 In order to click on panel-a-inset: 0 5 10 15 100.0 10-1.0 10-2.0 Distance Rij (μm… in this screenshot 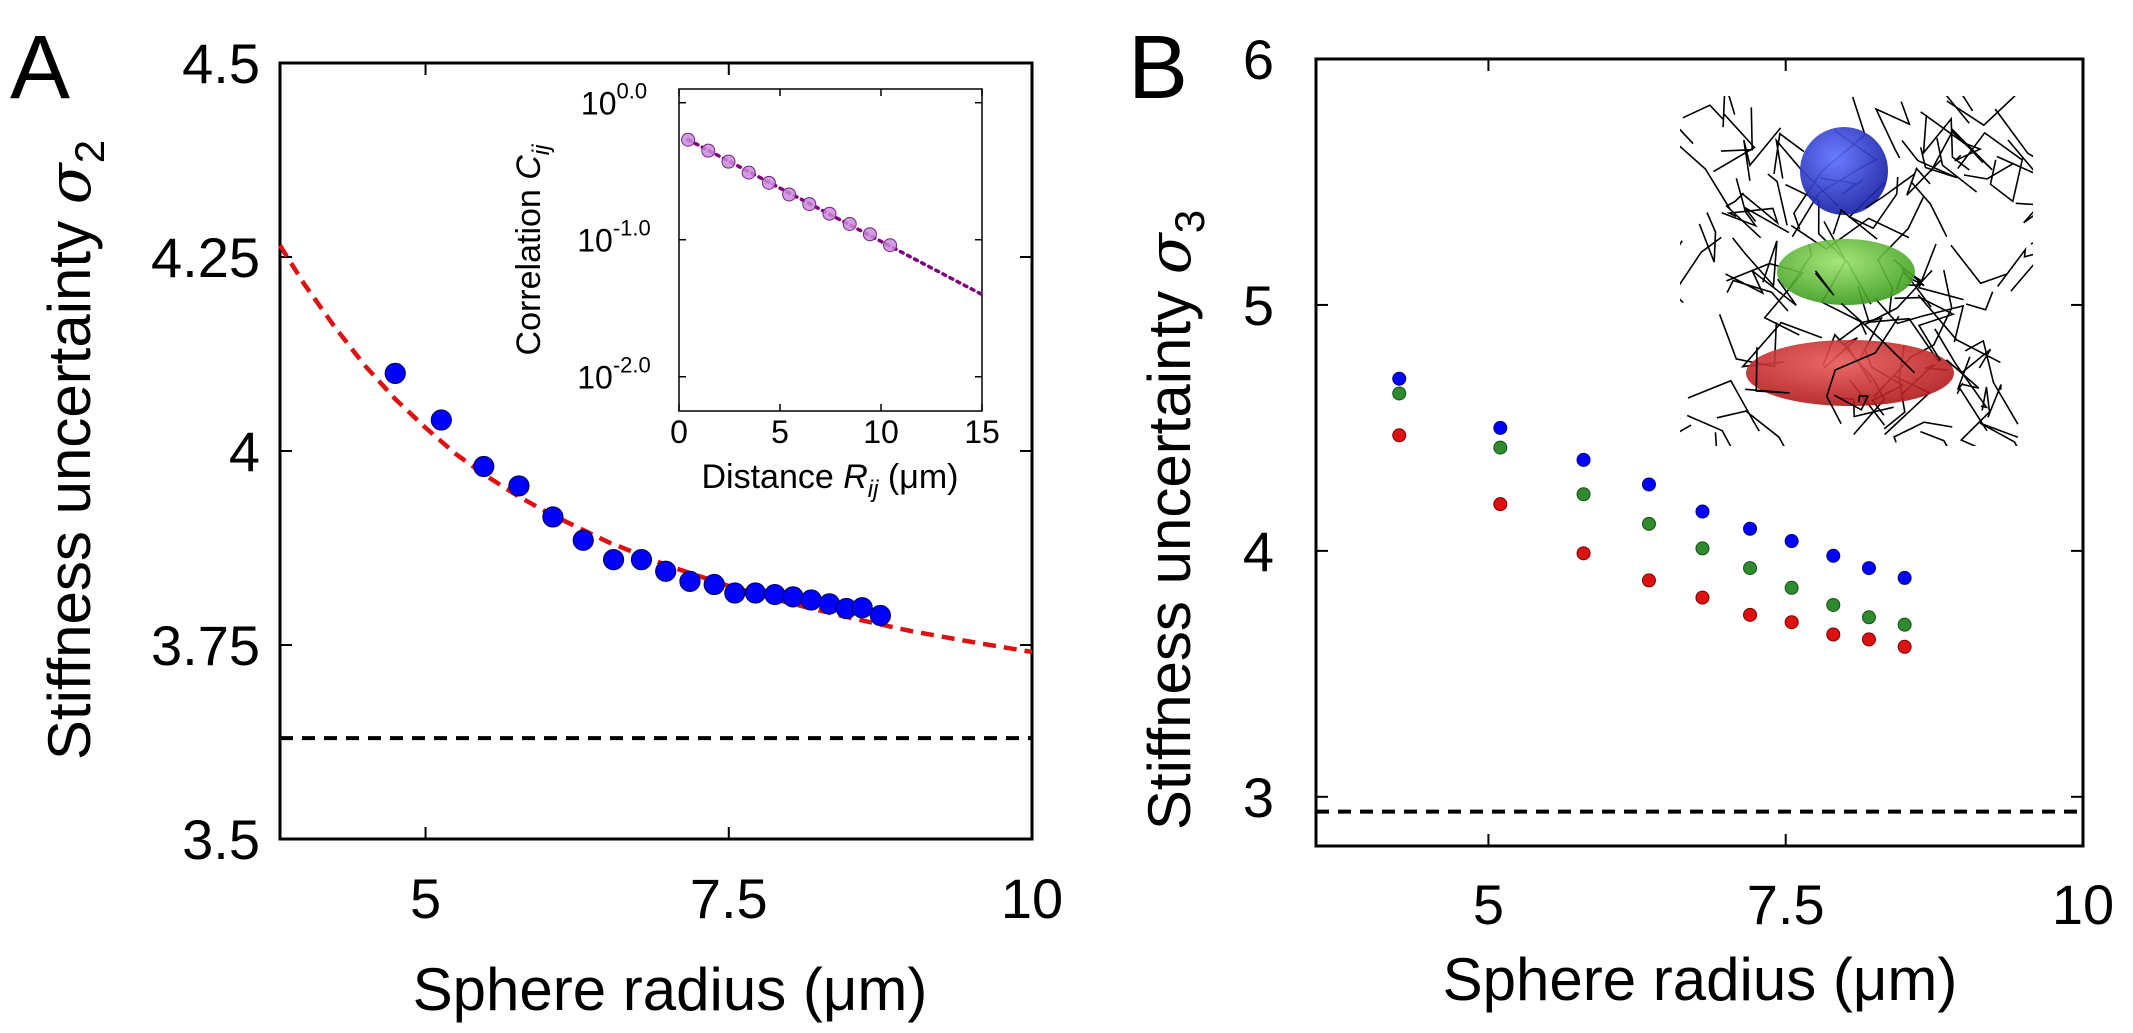, I will do `click(755, 291)`.